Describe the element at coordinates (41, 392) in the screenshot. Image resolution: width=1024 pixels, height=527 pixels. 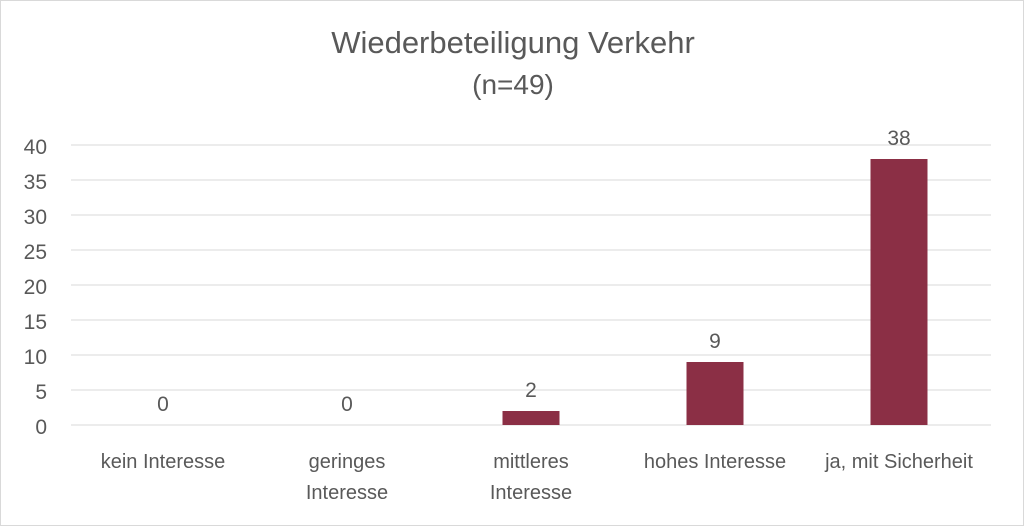
I see `y-tick-label: 5` at that location.